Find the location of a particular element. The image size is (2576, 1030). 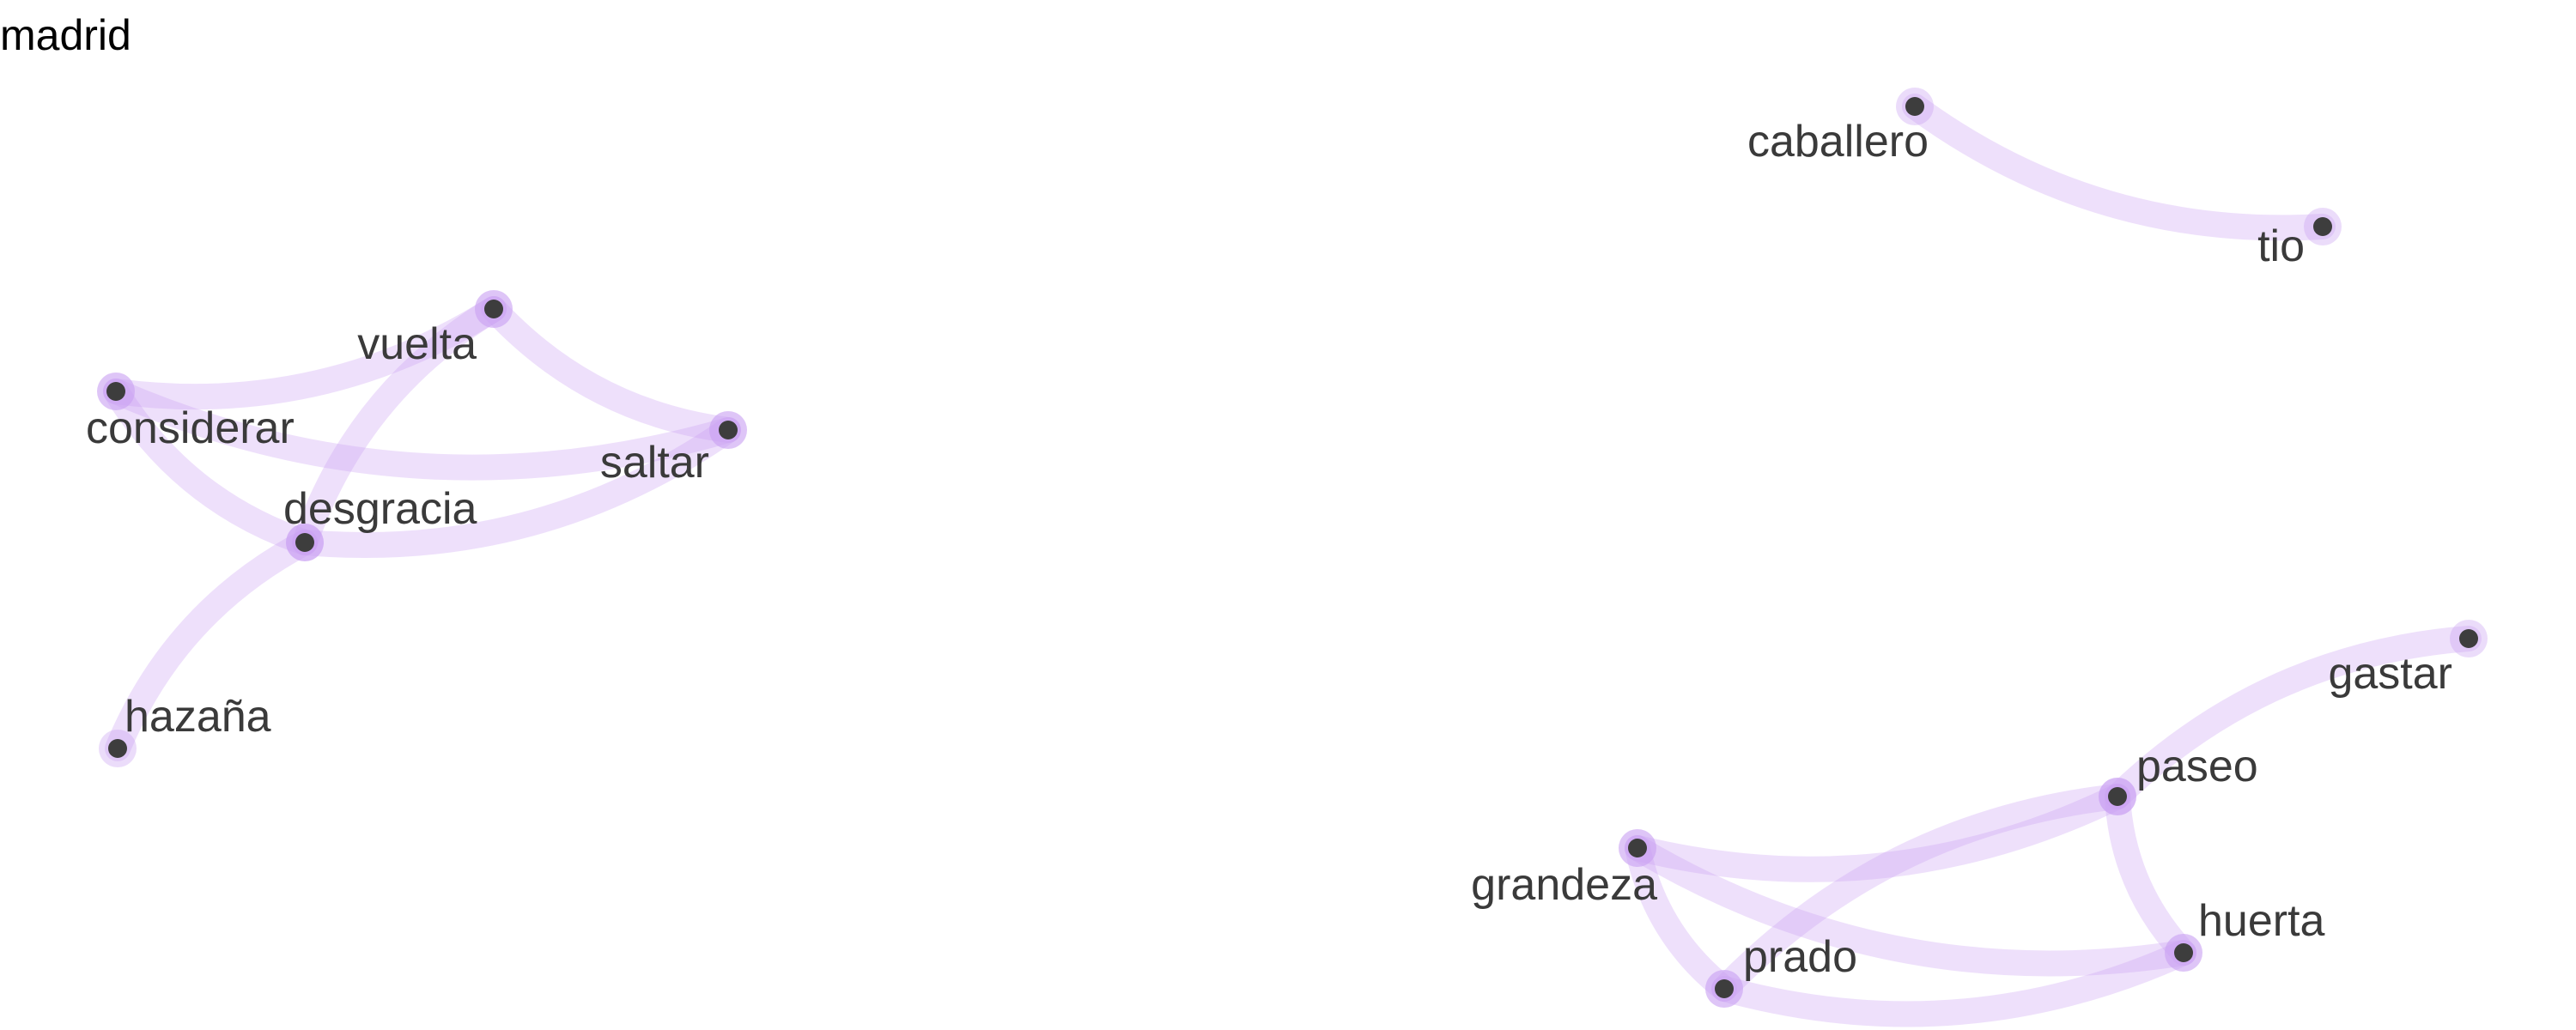

node-paseo is located at coordinates (2118, 796).